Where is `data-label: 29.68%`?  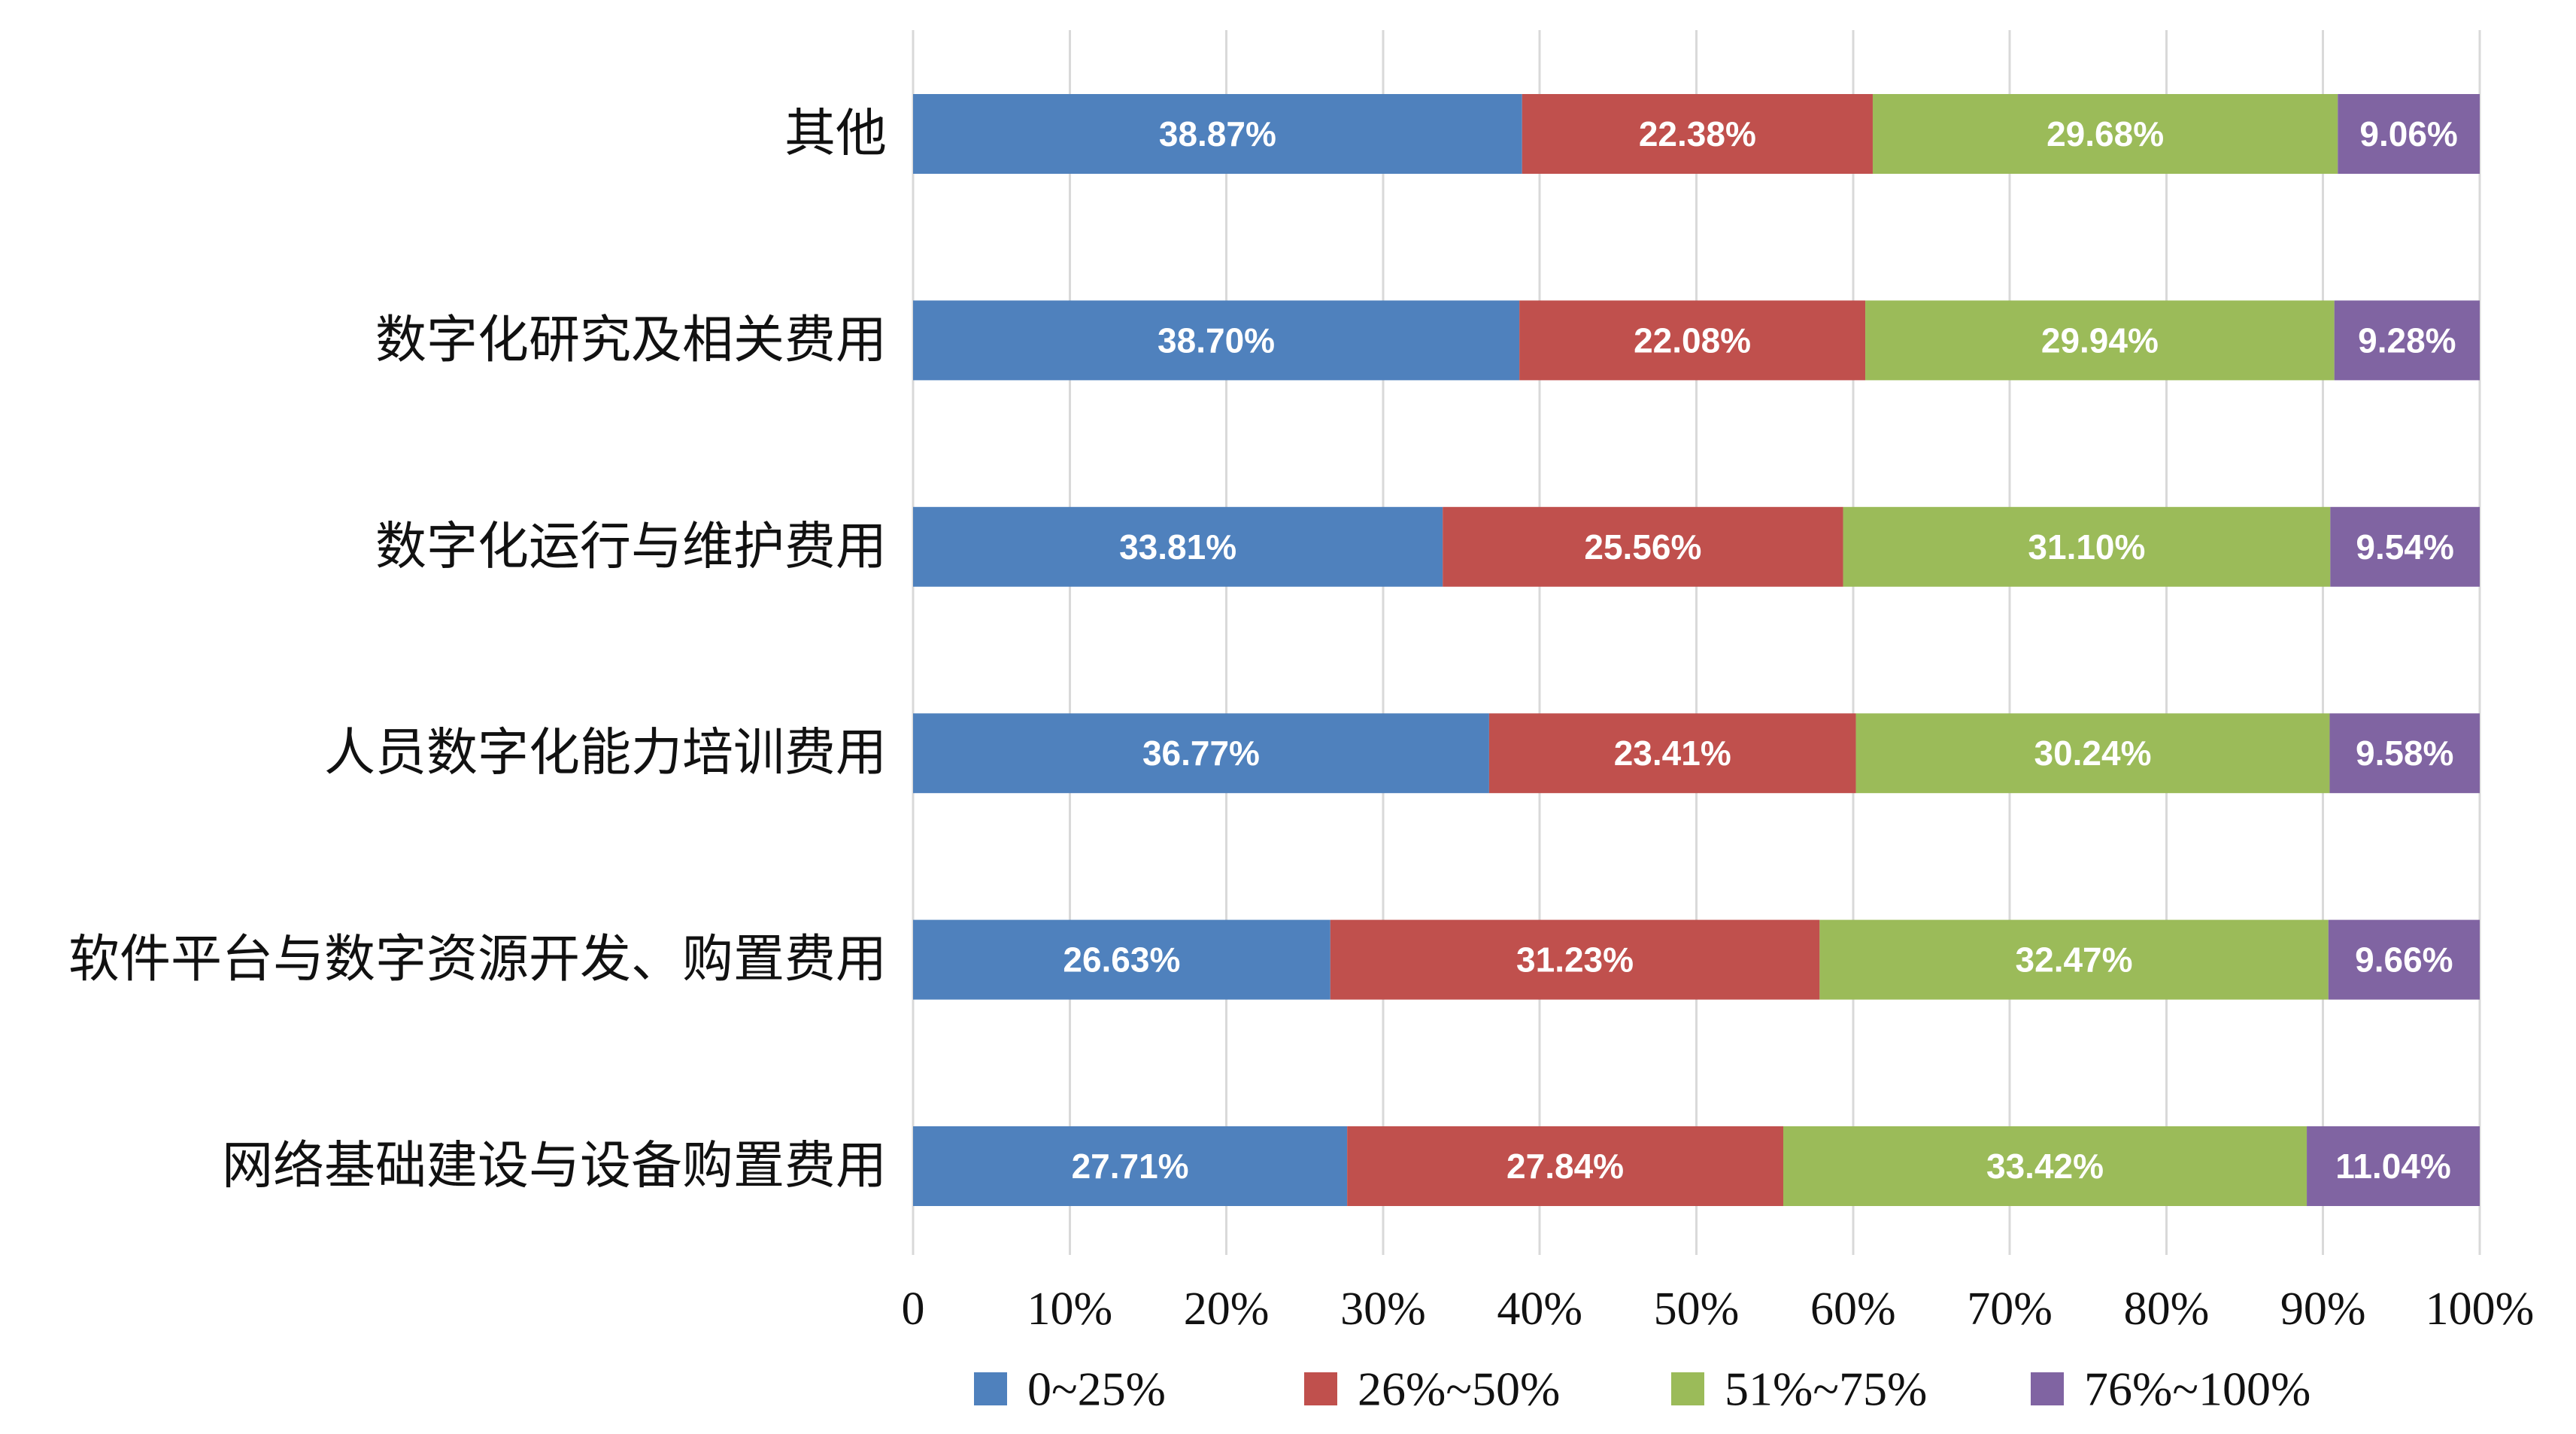 data-label: 29.68% is located at coordinates (2105, 133).